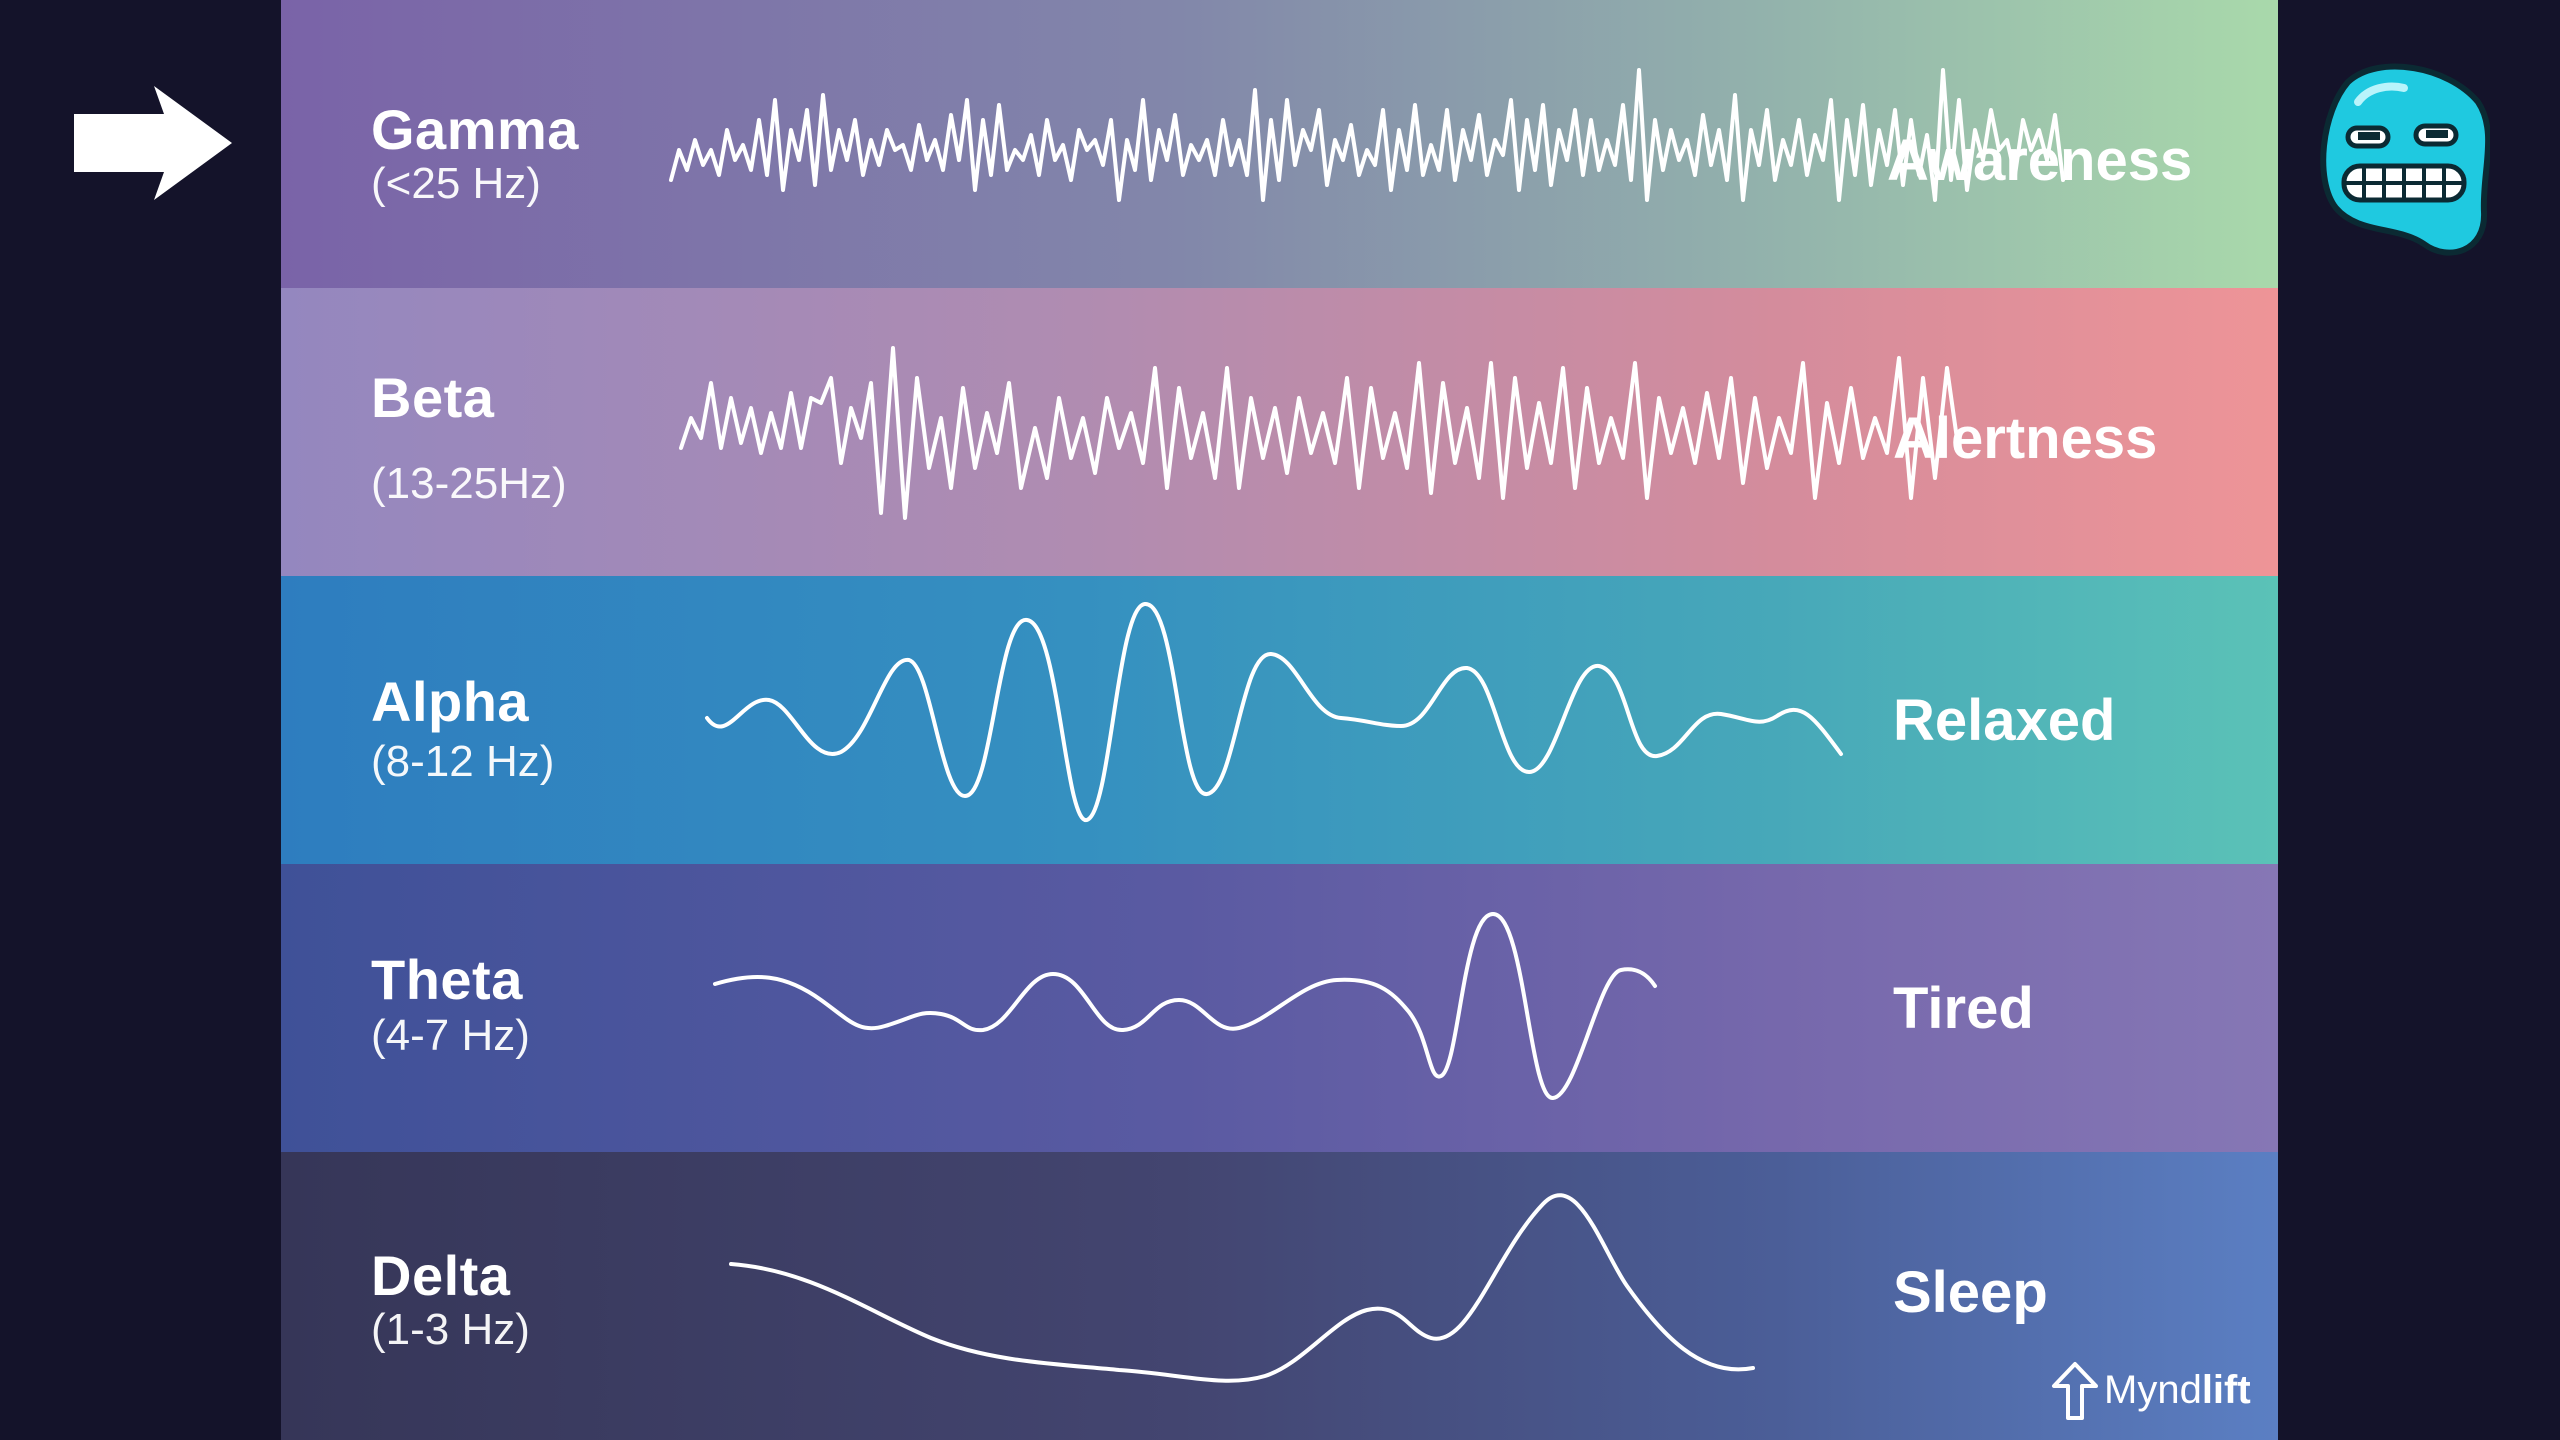 The width and height of the screenshot is (2560, 1440). What do you see at coordinates (1320, 433) in the screenshot?
I see `beta-waveform` at bounding box center [1320, 433].